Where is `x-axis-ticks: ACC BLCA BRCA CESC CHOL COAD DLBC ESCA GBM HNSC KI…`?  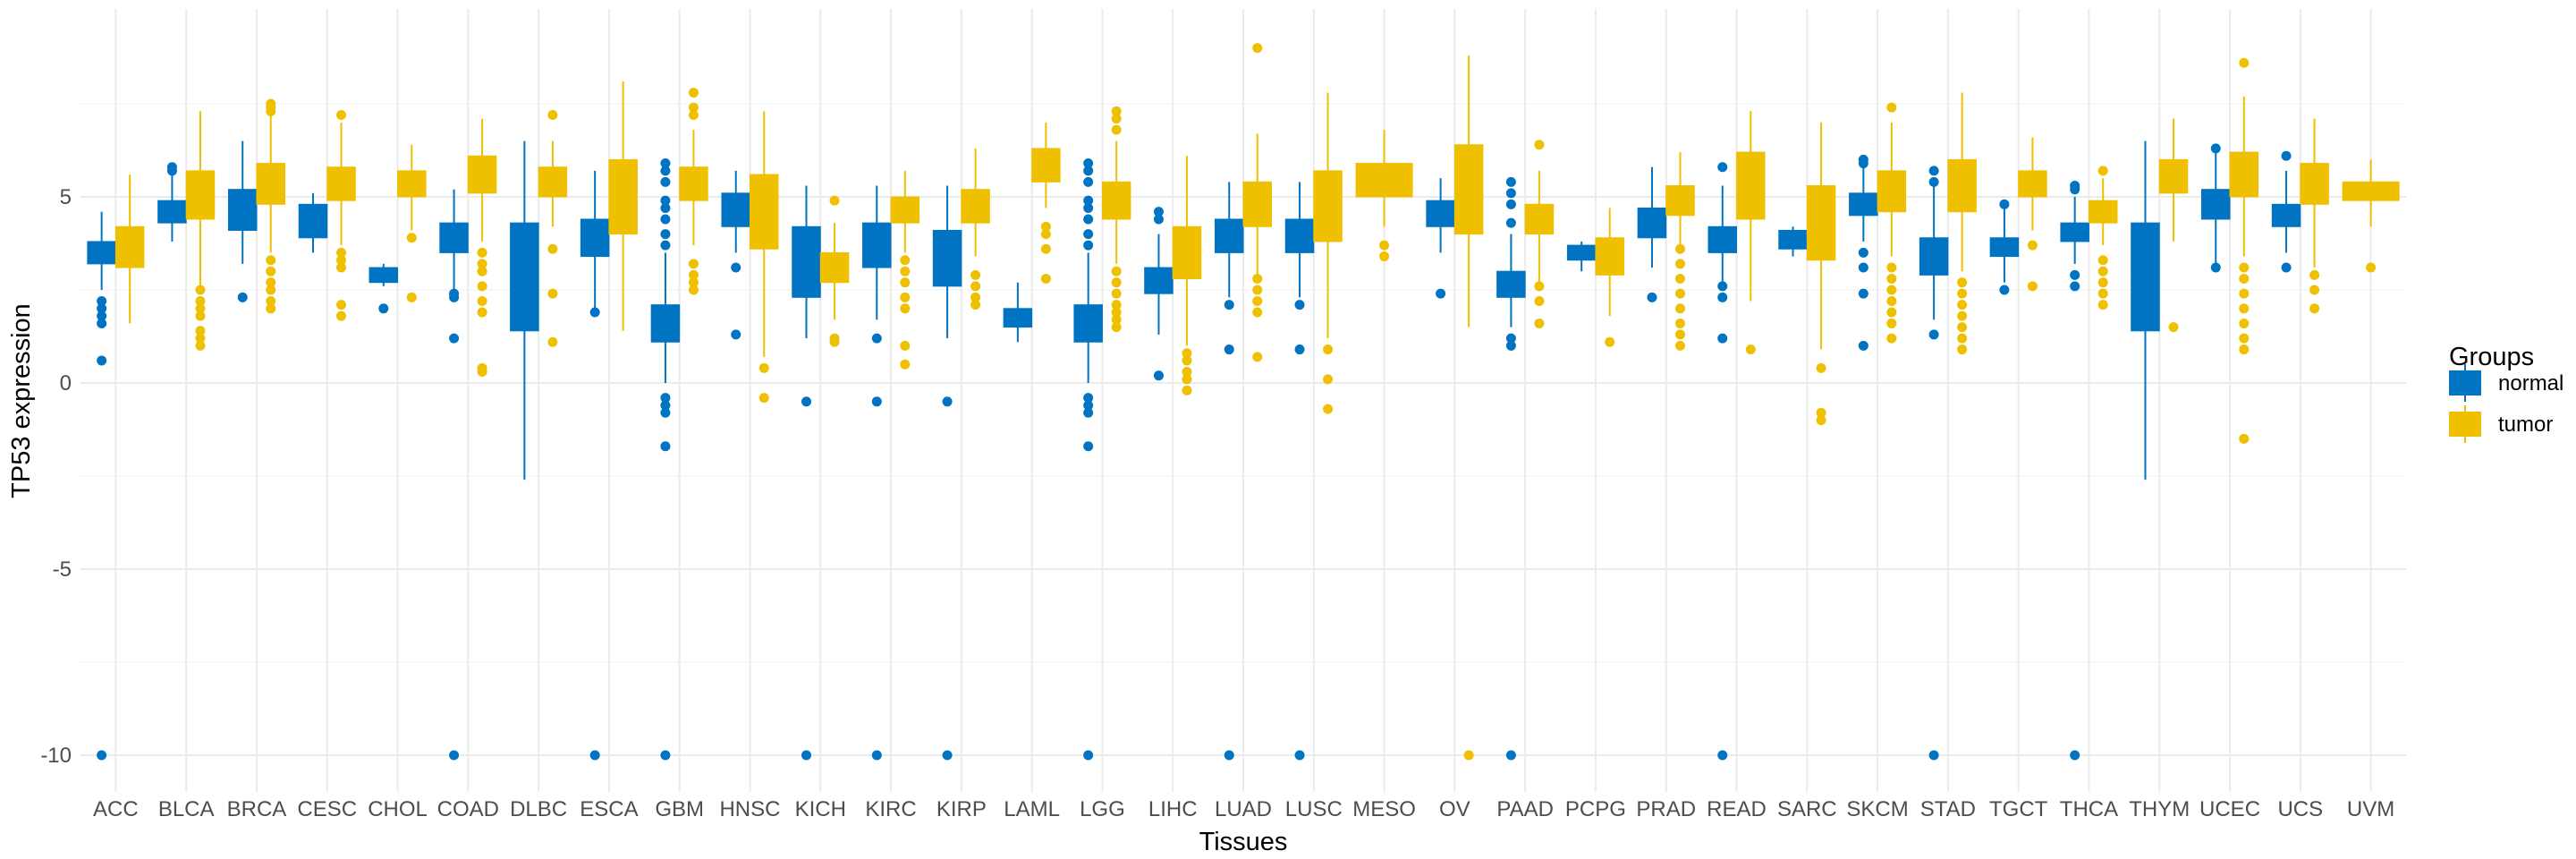 x-axis-ticks: ACC BLCA BRCA CESC CHOL COAD DLBC ESCA GBM HNSC KI… is located at coordinates (1243, 809).